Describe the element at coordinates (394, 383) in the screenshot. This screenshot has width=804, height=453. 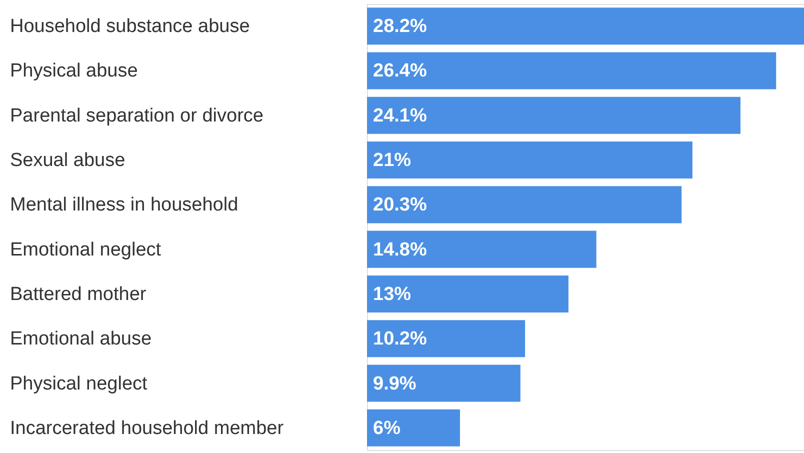
I see `data-label: 9.9%` at that location.